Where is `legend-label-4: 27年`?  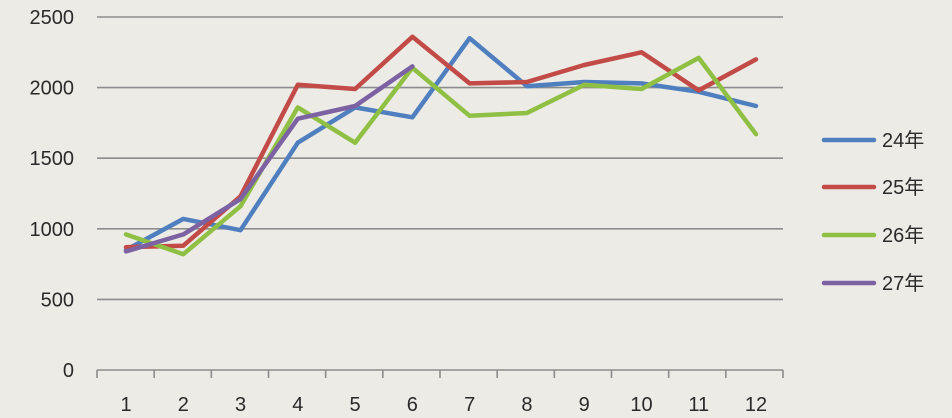
legend-label-4: 27年 is located at coordinates (903, 283).